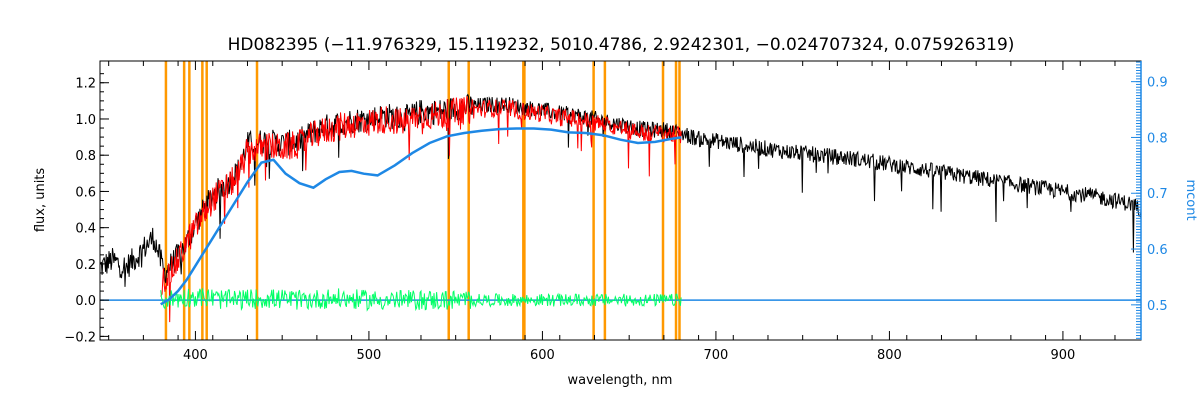 This screenshot has width=1200, height=400. What do you see at coordinates (40, 200) in the screenshot?
I see `y-axis-label: flux, units` at bounding box center [40, 200].